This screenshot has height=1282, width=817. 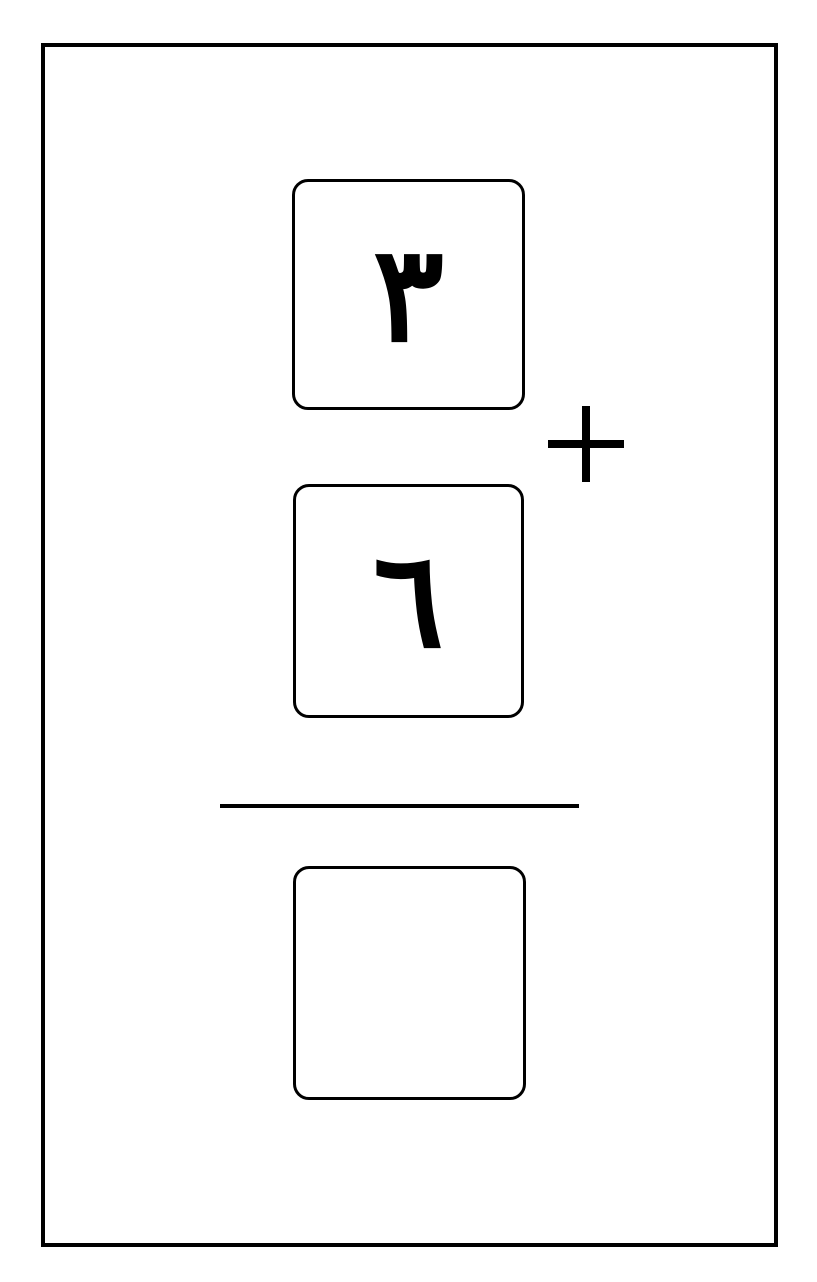 I want to click on equals-line, so click(x=399, y=806).